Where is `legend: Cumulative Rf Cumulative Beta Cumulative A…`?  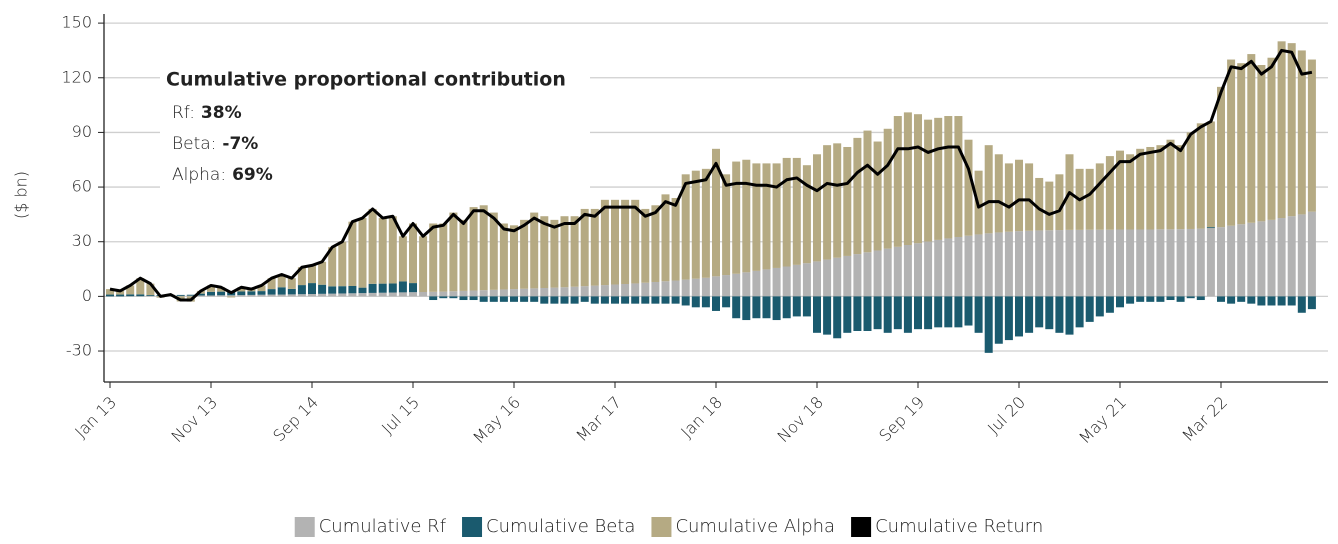 legend: Cumulative Rf Cumulative Beta Cumulative A… is located at coordinates (668, 526).